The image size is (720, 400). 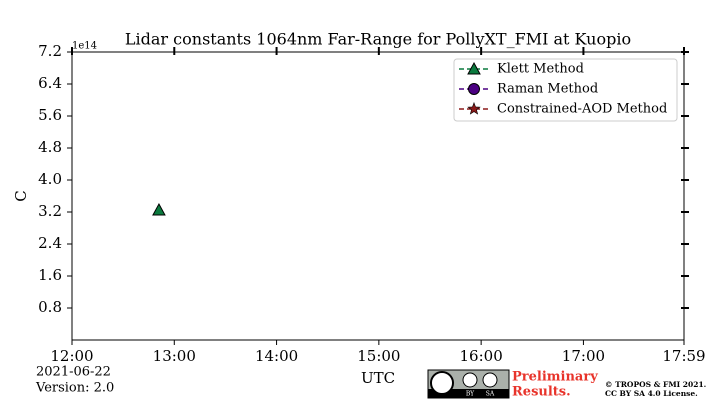 I want to click on status: Results., so click(x=541, y=392).